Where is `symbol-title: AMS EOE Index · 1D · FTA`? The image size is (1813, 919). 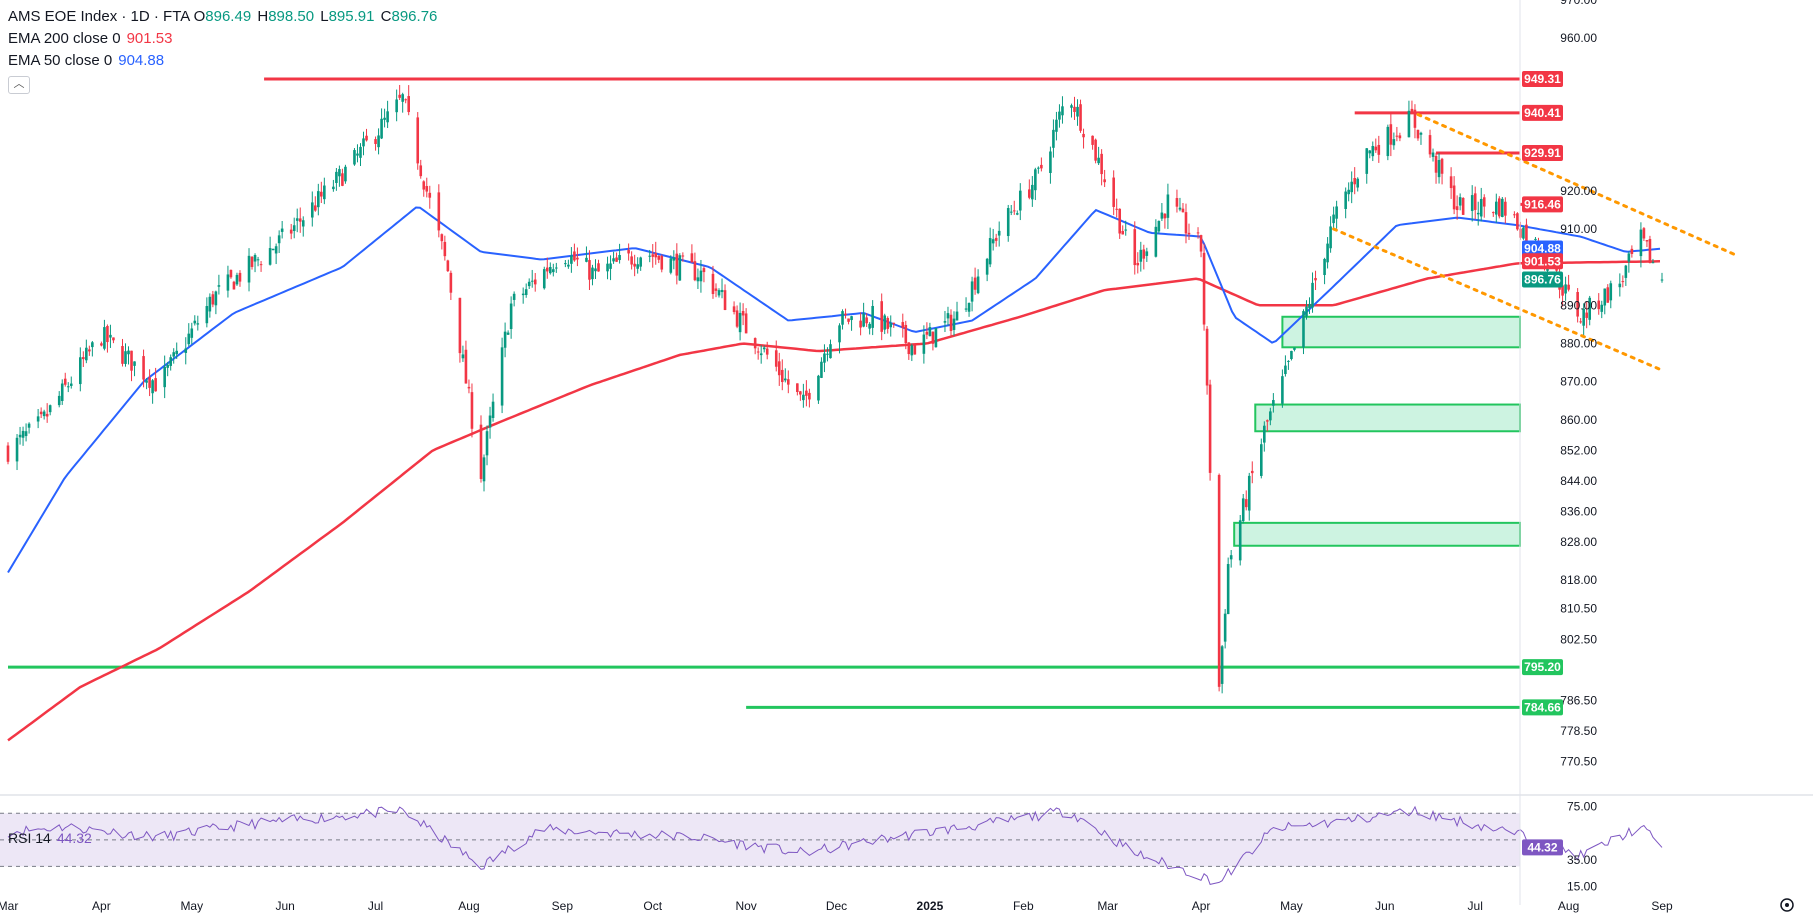 symbol-title: AMS EOE Index · 1D · FTA is located at coordinates (99, 16).